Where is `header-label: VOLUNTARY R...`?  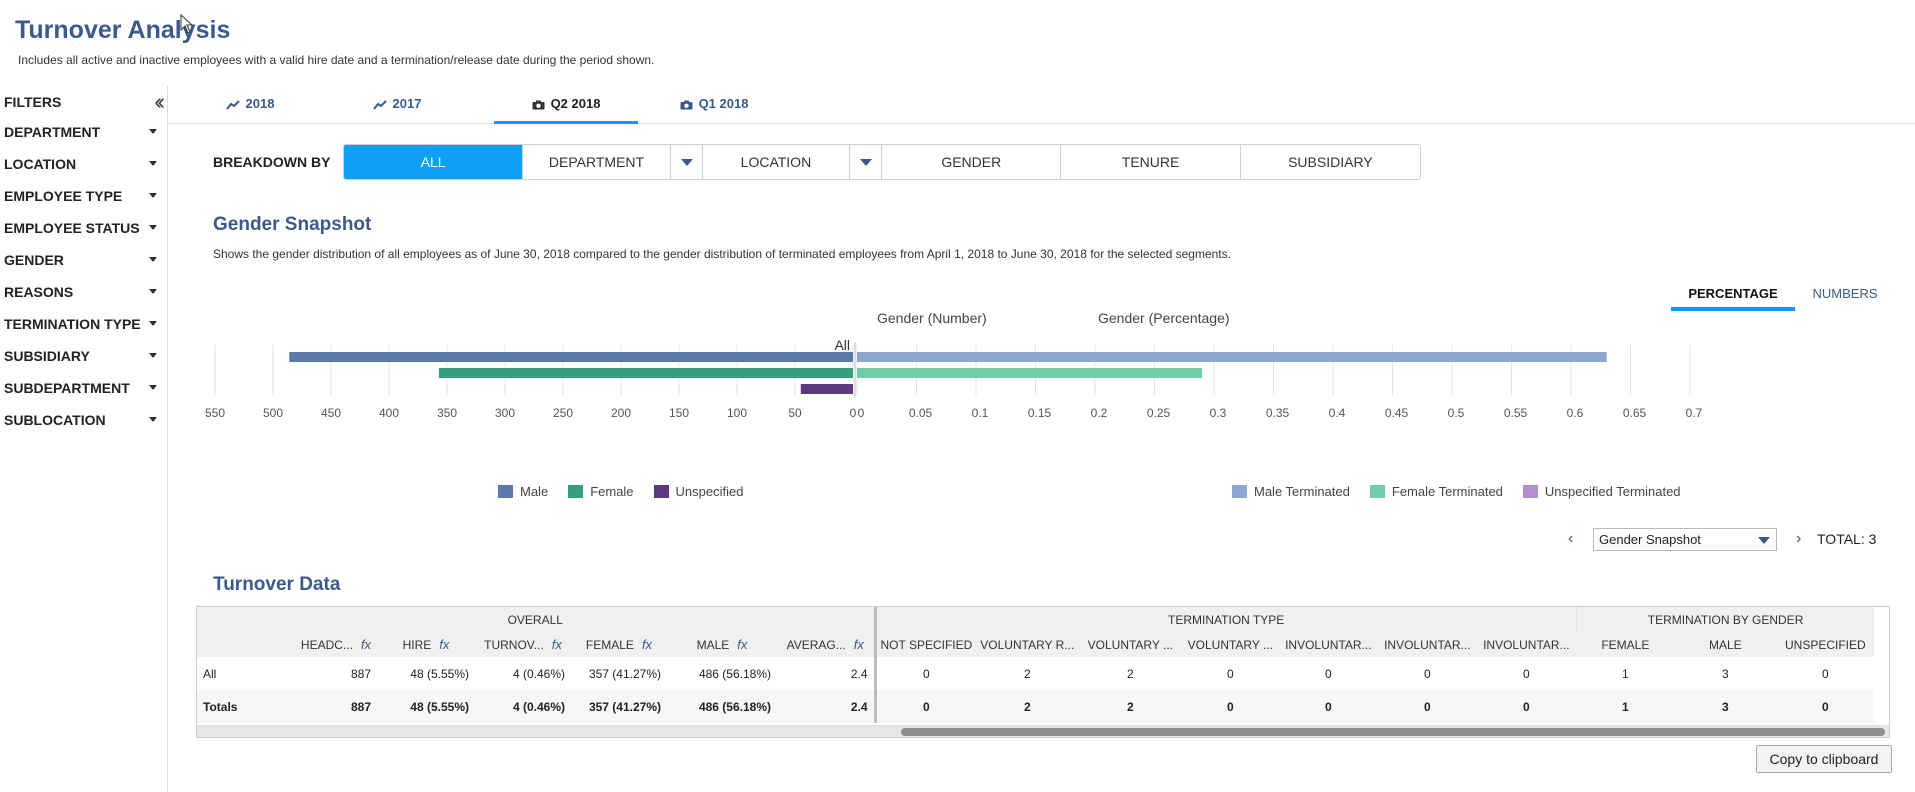
header-label: VOLUNTARY R... is located at coordinates (1027, 644).